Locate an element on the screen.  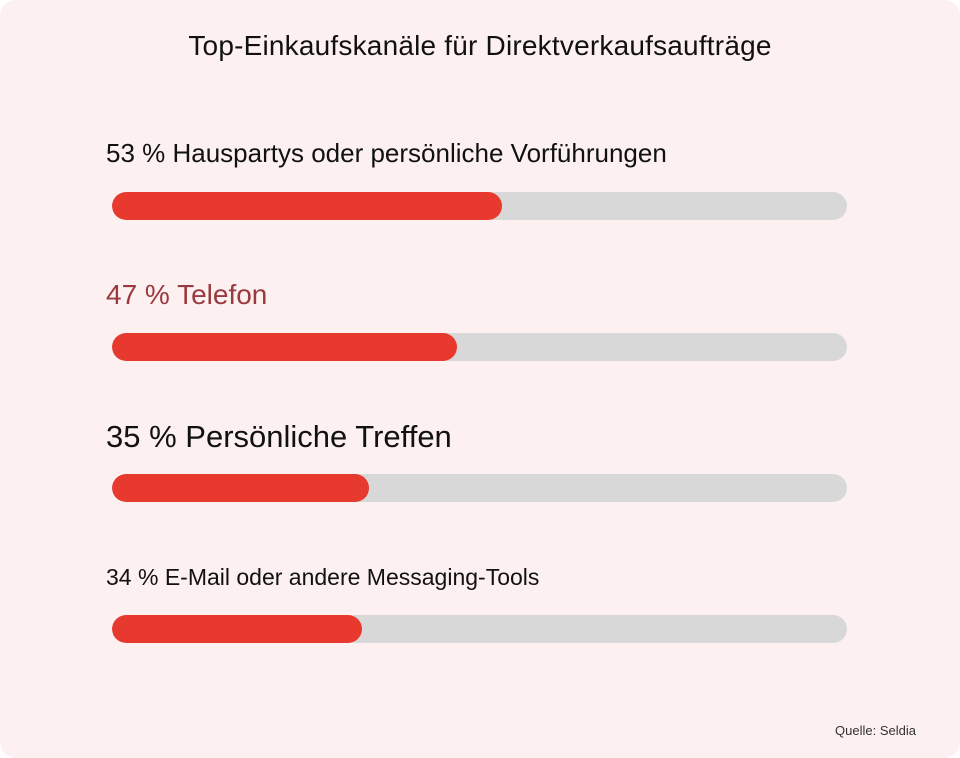
bar-label-3: 35 % Persönliche Treffen is located at coordinates (279, 436).